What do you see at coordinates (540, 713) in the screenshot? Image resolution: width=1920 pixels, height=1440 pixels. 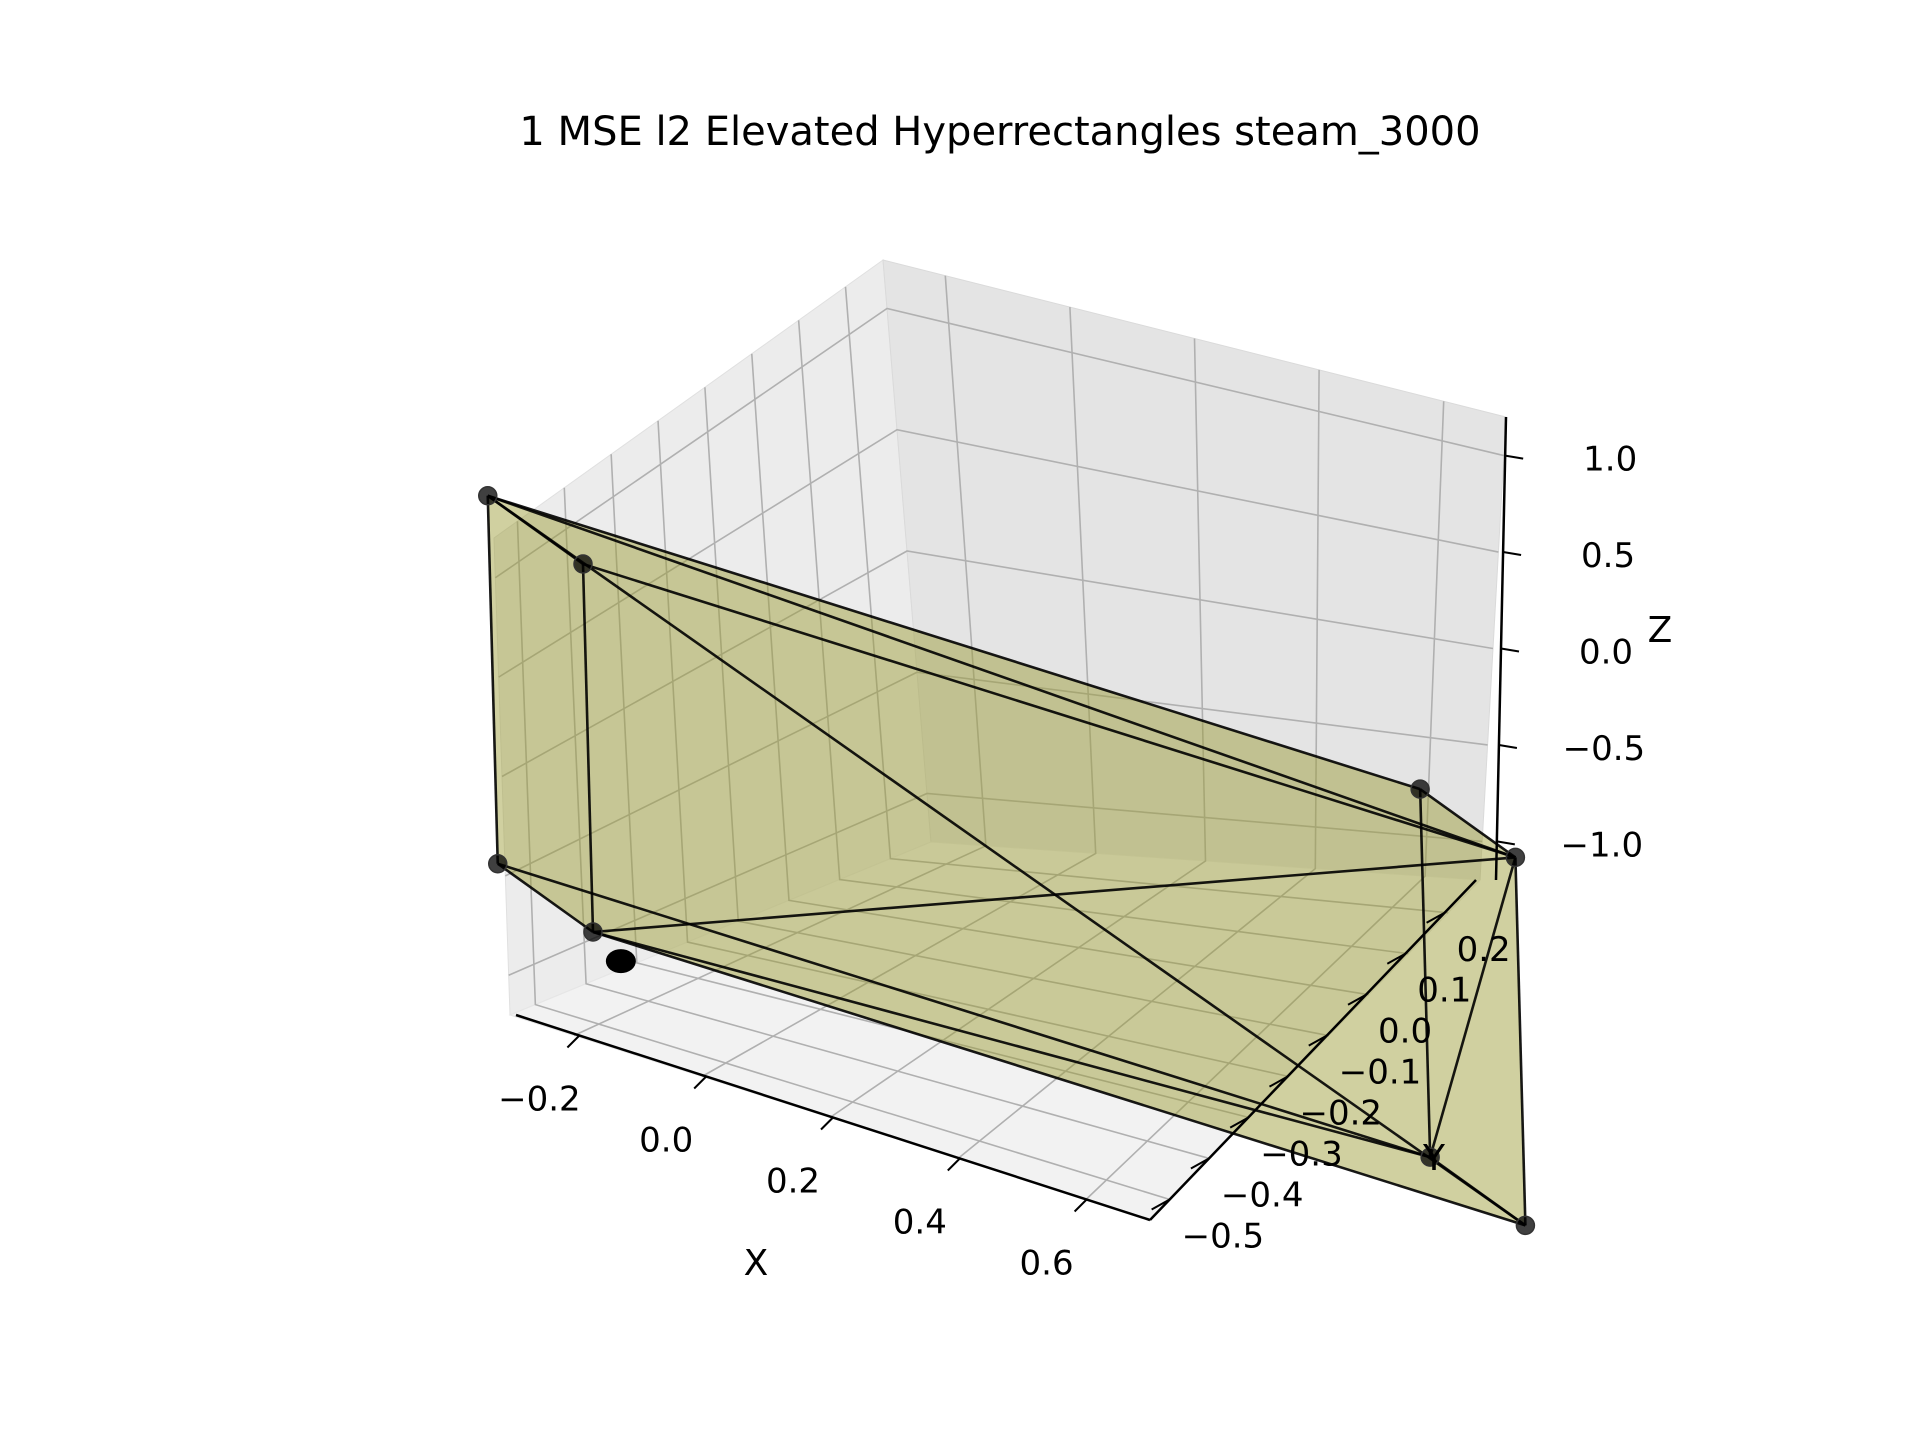 I see `hyperrectangle-face` at bounding box center [540, 713].